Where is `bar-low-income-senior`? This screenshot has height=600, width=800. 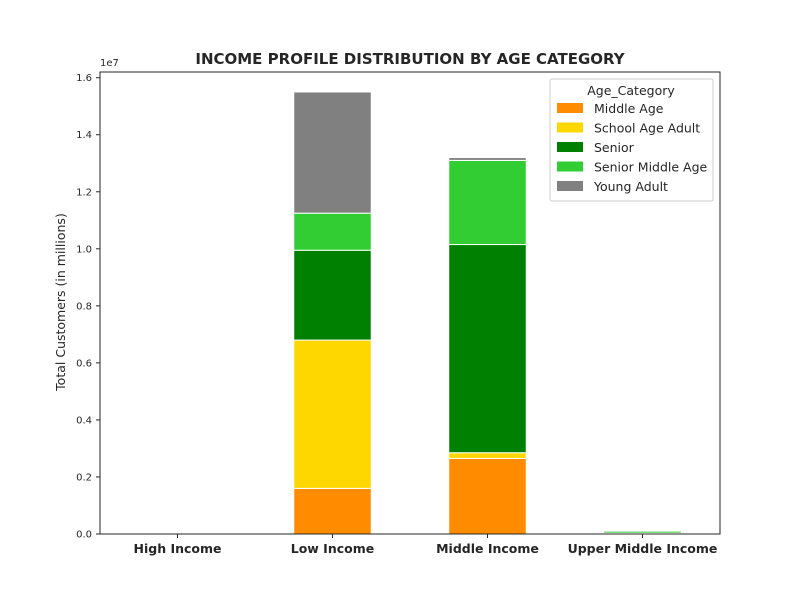 bar-low-income-senior is located at coordinates (332, 295).